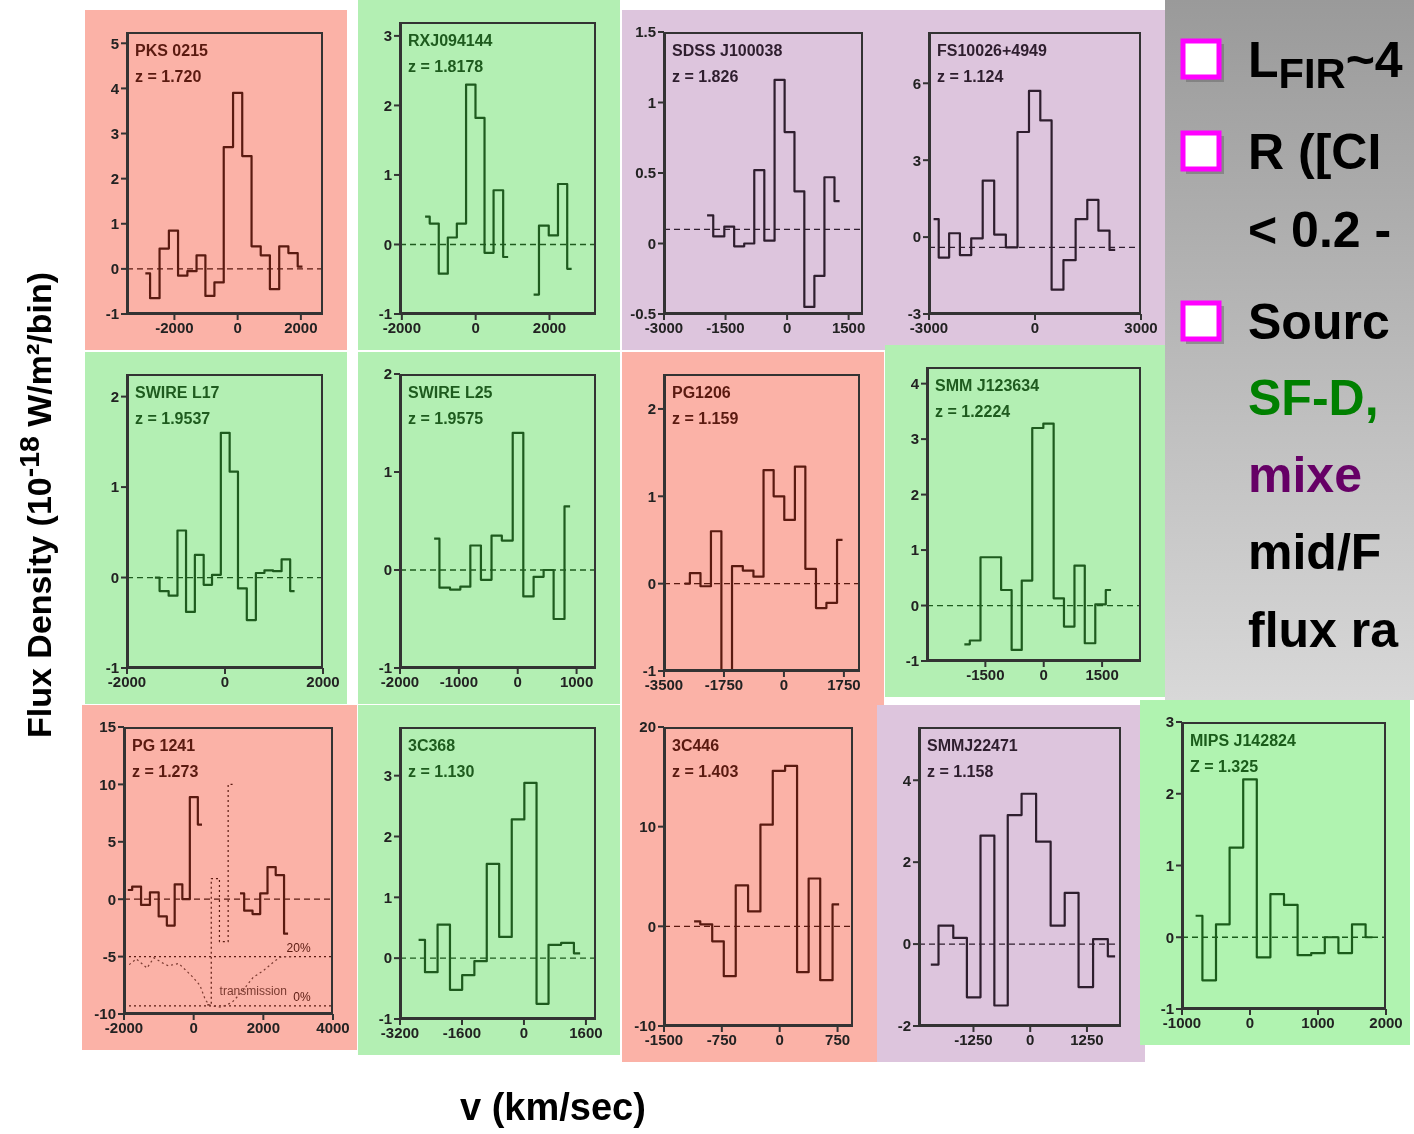 The width and height of the screenshot is (1414, 1134). I want to click on text: z = 1.403, so click(705, 772).